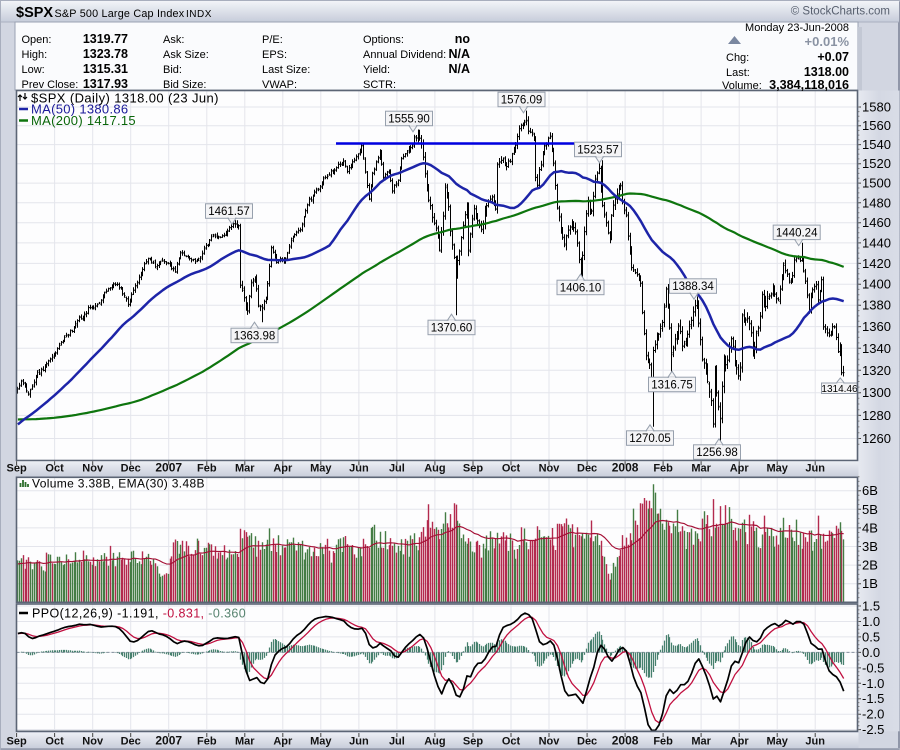 The width and height of the screenshot is (900, 750). Describe the element at coordinates (876, 163) in the screenshot. I see `svg-text: 1520` at that location.